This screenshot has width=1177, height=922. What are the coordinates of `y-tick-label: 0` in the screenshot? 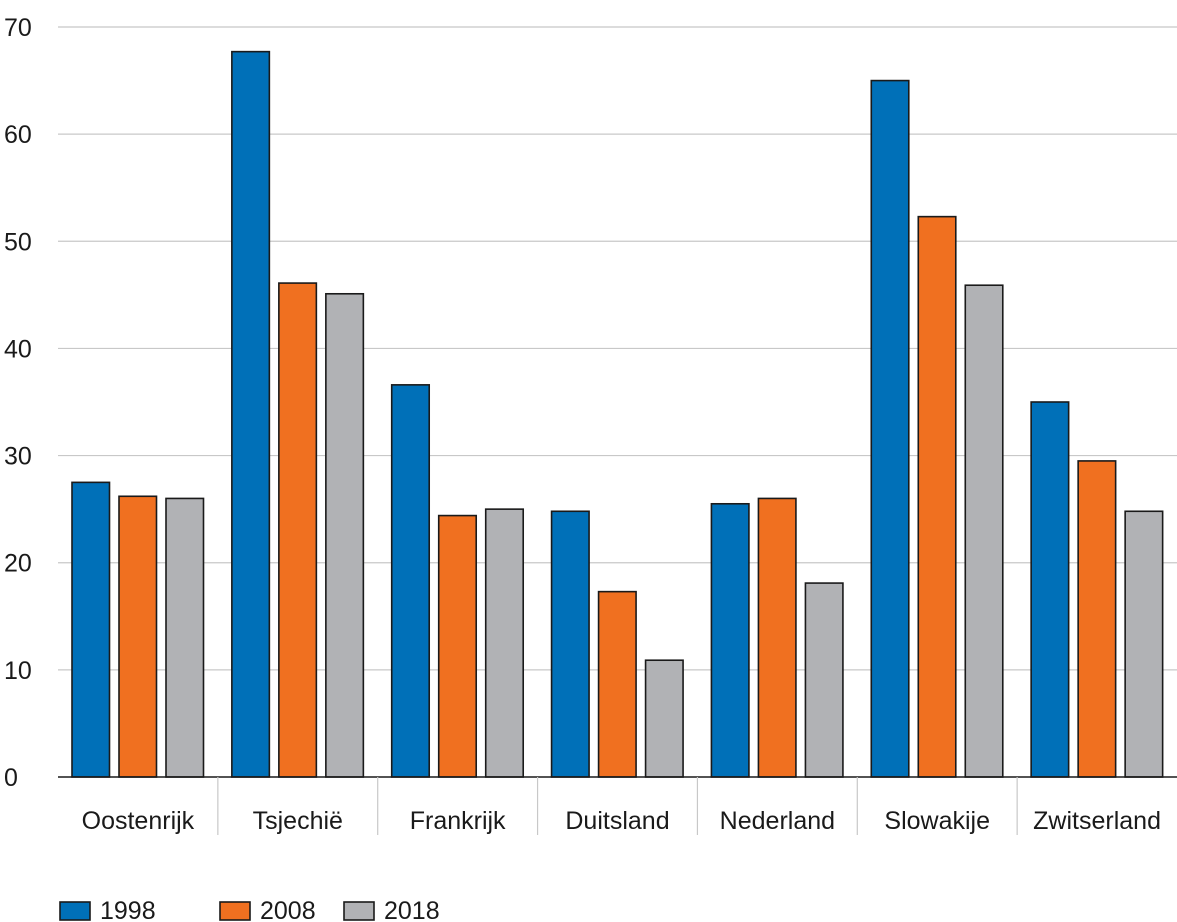 It's located at (11, 778).